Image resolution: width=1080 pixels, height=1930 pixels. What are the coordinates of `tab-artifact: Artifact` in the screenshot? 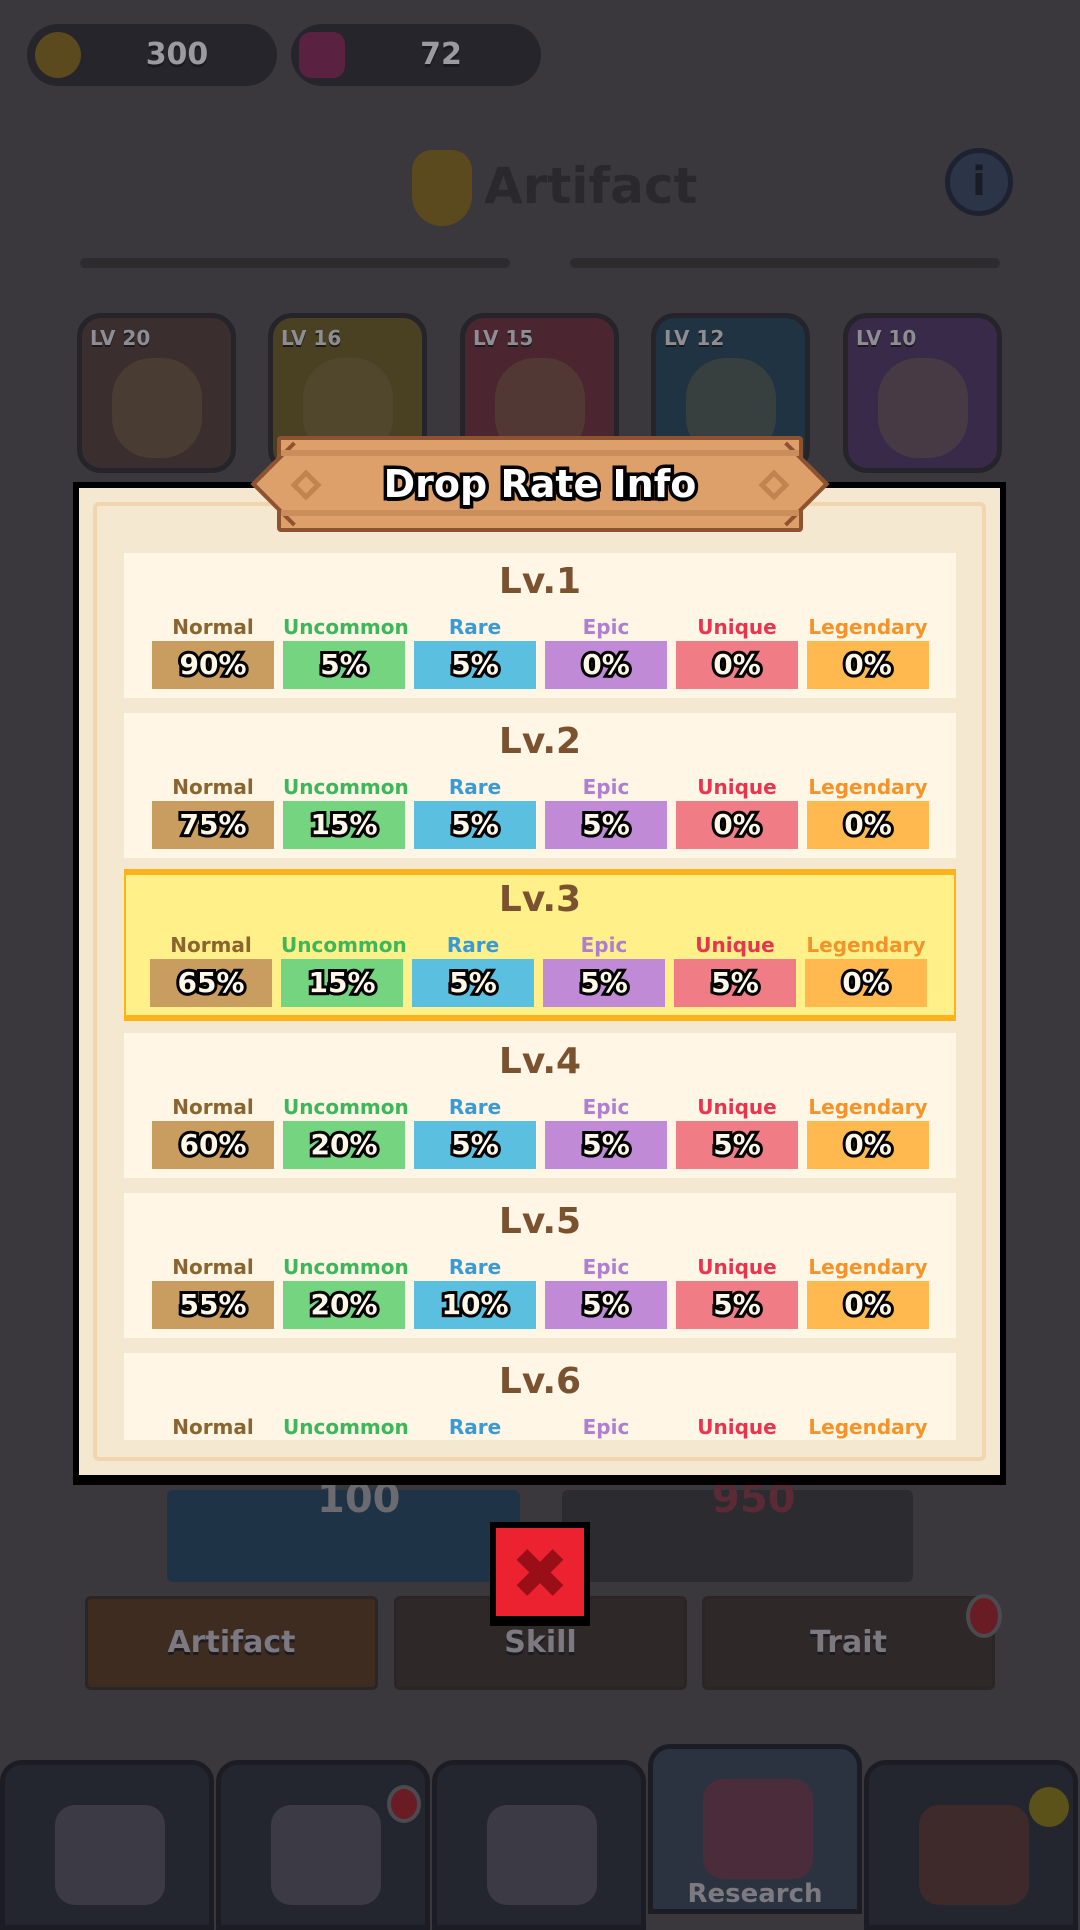 It's located at (231, 1643).